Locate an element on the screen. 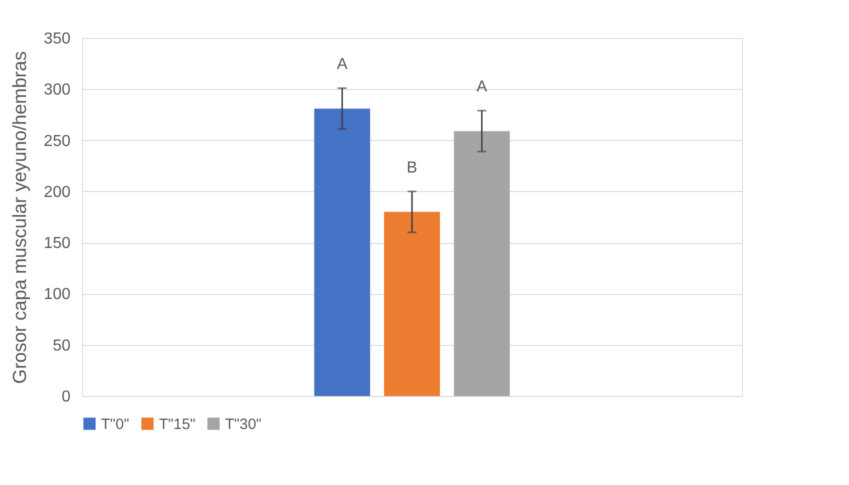 The image size is (849, 485). y-tick-label: 50 is located at coordinates (61, 345).